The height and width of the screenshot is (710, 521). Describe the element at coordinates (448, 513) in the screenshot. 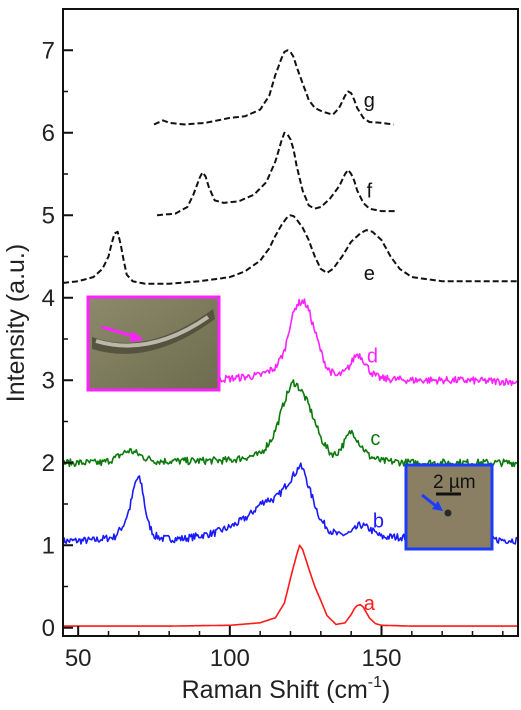

I see `particle-dot` at that location.